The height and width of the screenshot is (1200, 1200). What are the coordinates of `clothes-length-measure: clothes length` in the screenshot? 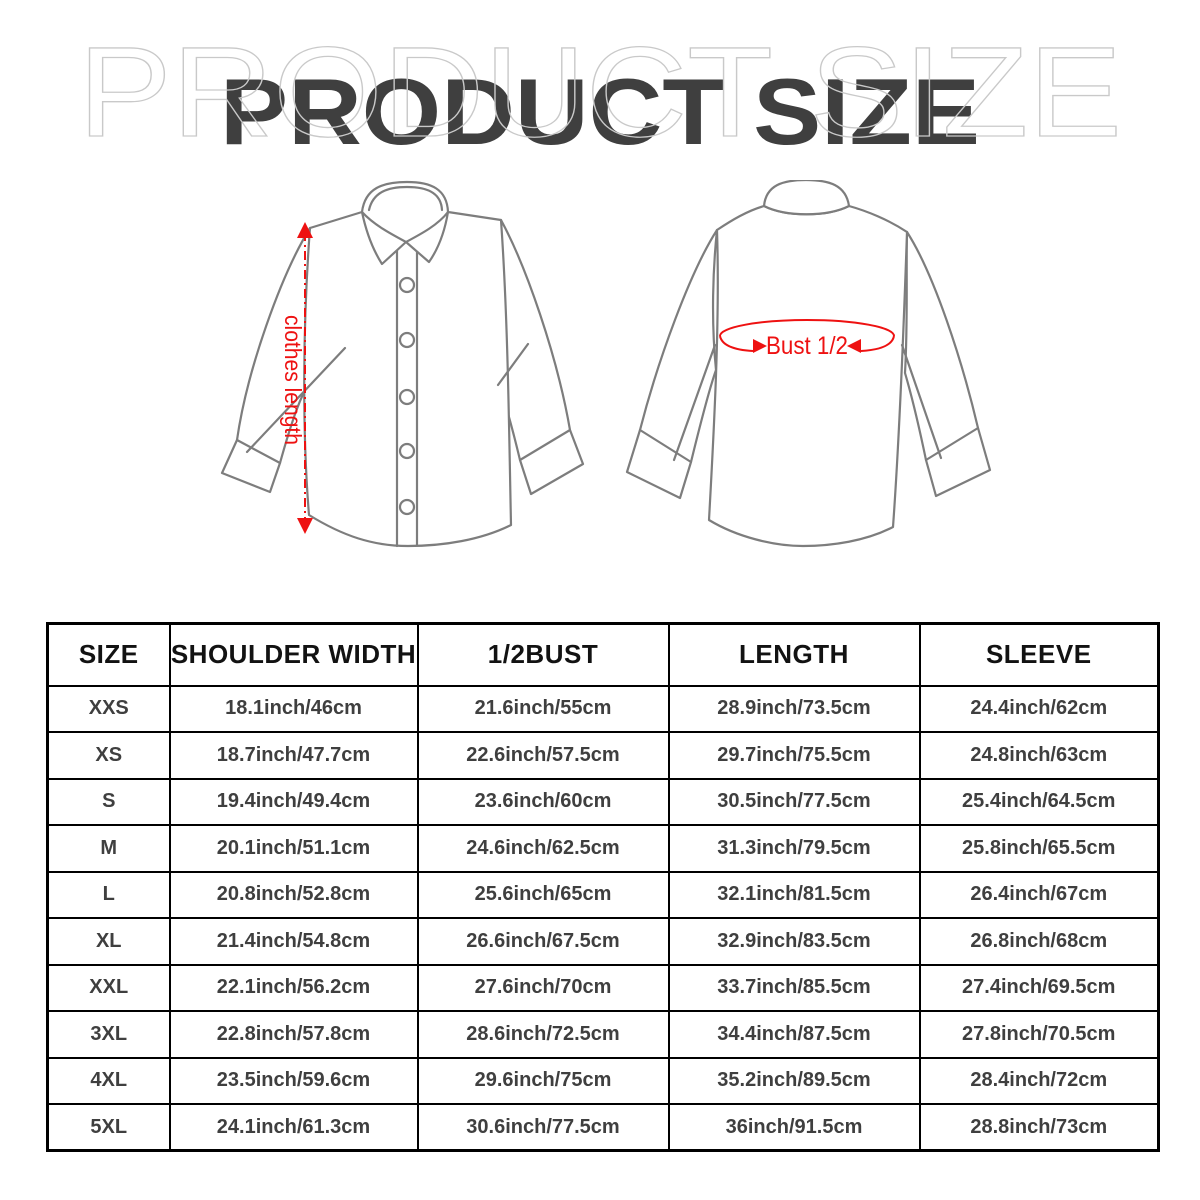 It's located at (296, 378).